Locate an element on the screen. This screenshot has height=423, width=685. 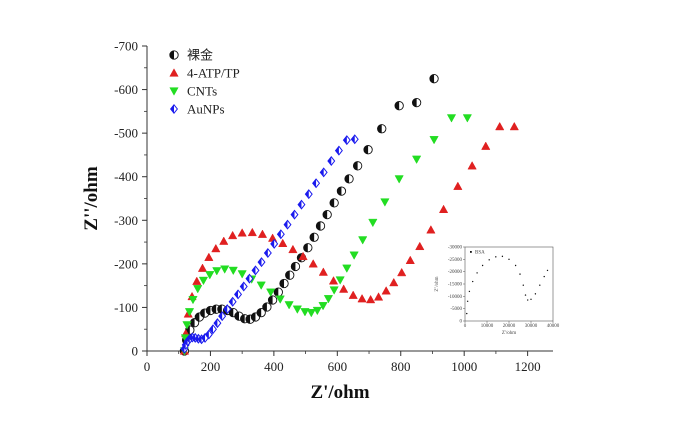
inset-x-axis-title: Z'/ohm is located at coordinates (509, 333).